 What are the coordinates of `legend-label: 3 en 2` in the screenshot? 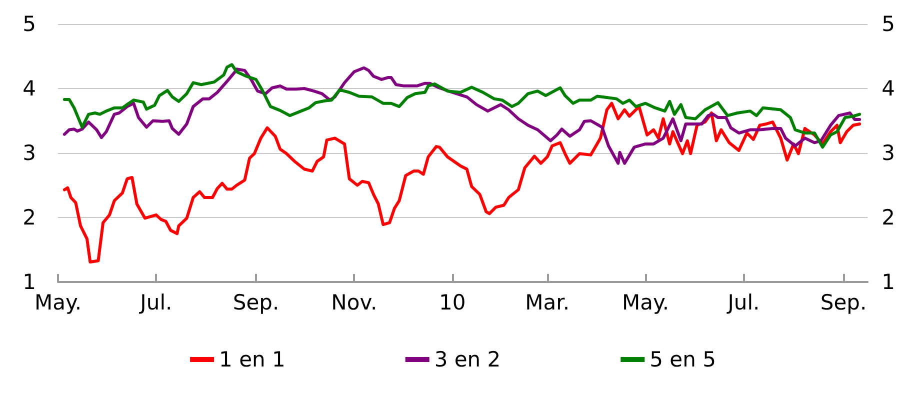 It's located at (467, 360).